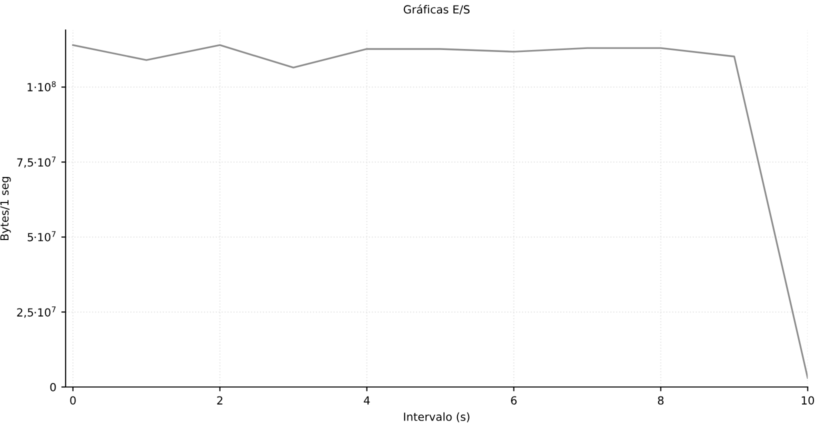 This screenshot has width=820, height=430. I want to click on y-tick-label: 2,5·10$^{7}$, so click(36, 312).